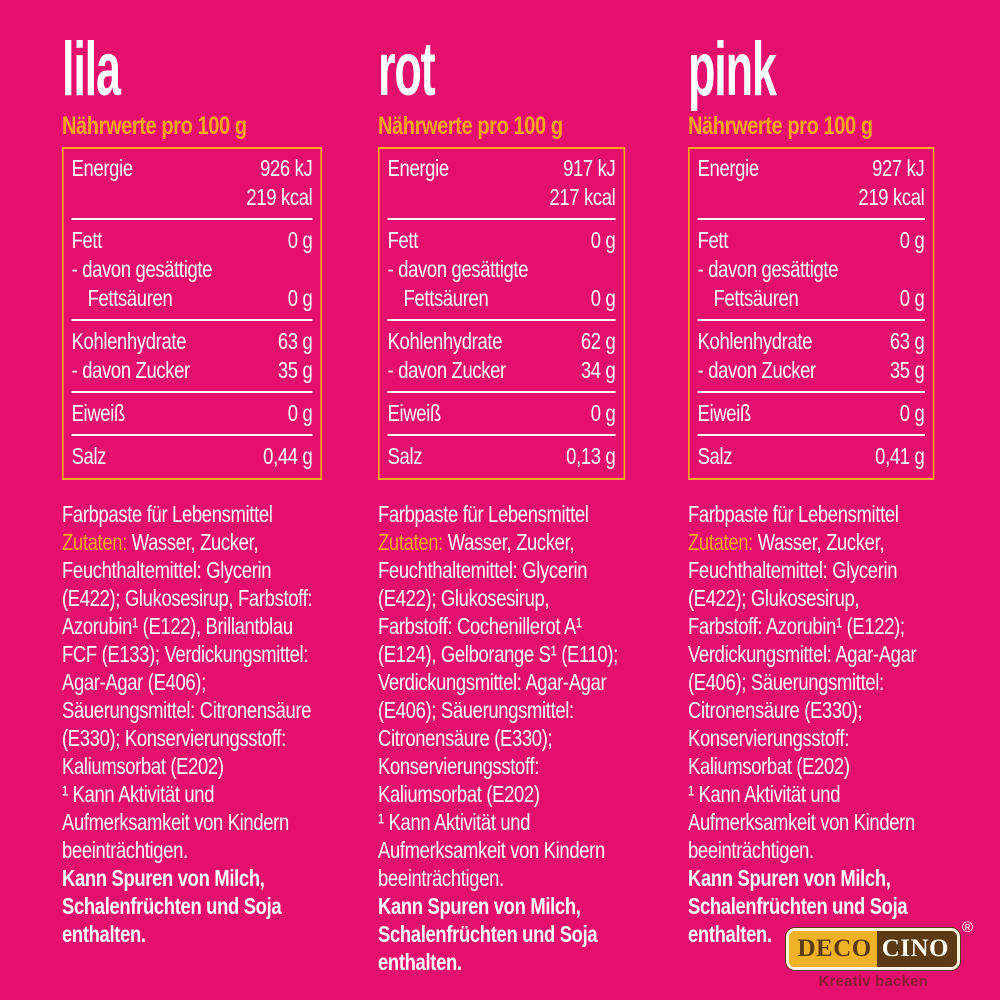 The width and height of the screenshot is (1000, 1000). What do you see at coordinates (833, 949) in the screenshot?
I see `logo-deco-segment: DECO` at bounding box center [833, 949].